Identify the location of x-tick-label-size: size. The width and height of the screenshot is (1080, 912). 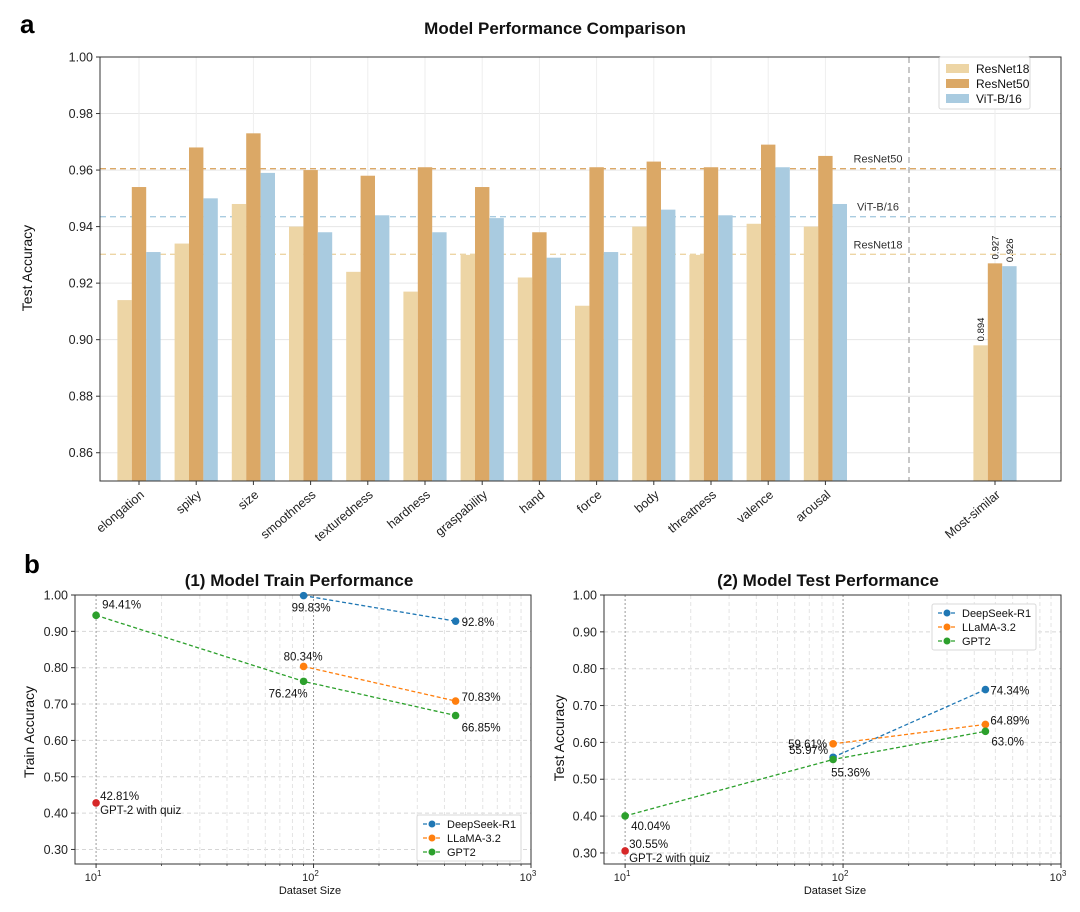
(248, 500).